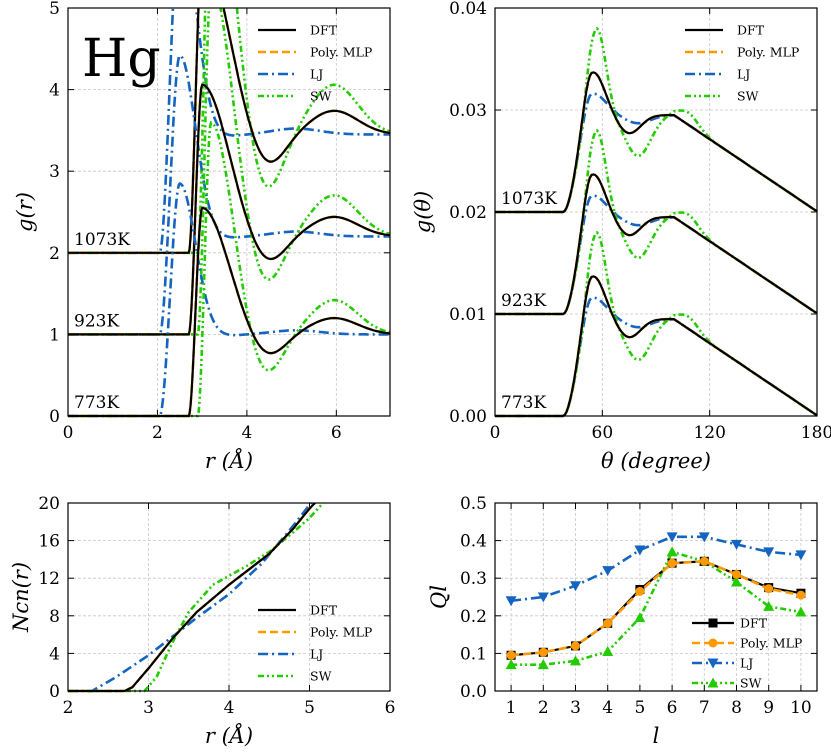 Image resolution: width=831 pixels, height=756 pixels. I want to click on series-line-sw, so click(656, 608).